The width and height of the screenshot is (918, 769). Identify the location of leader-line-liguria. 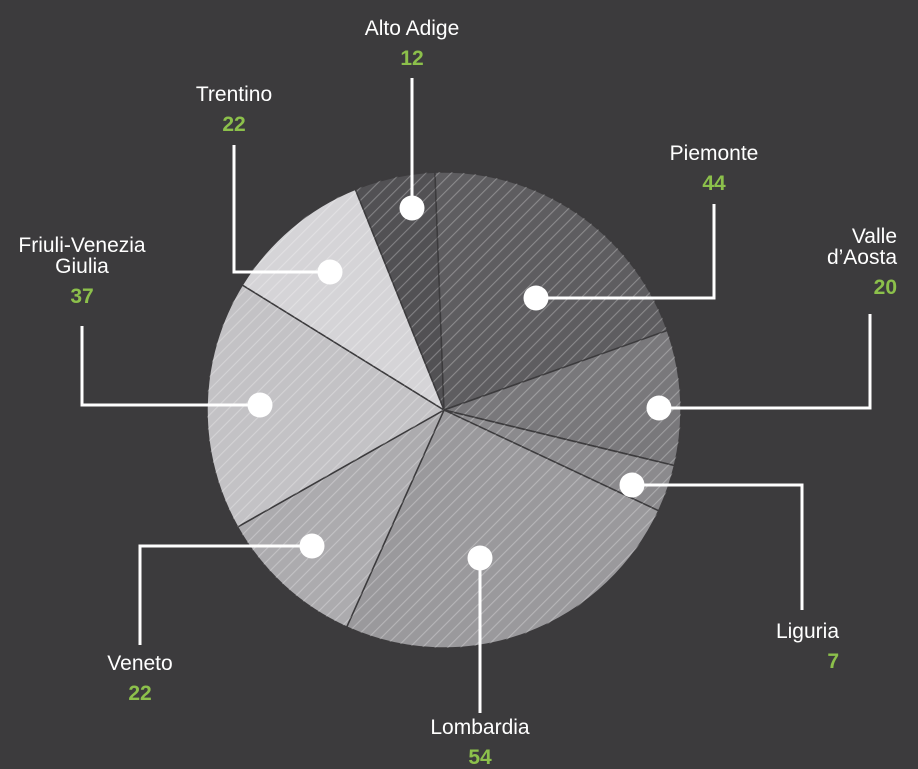
(718, 546).